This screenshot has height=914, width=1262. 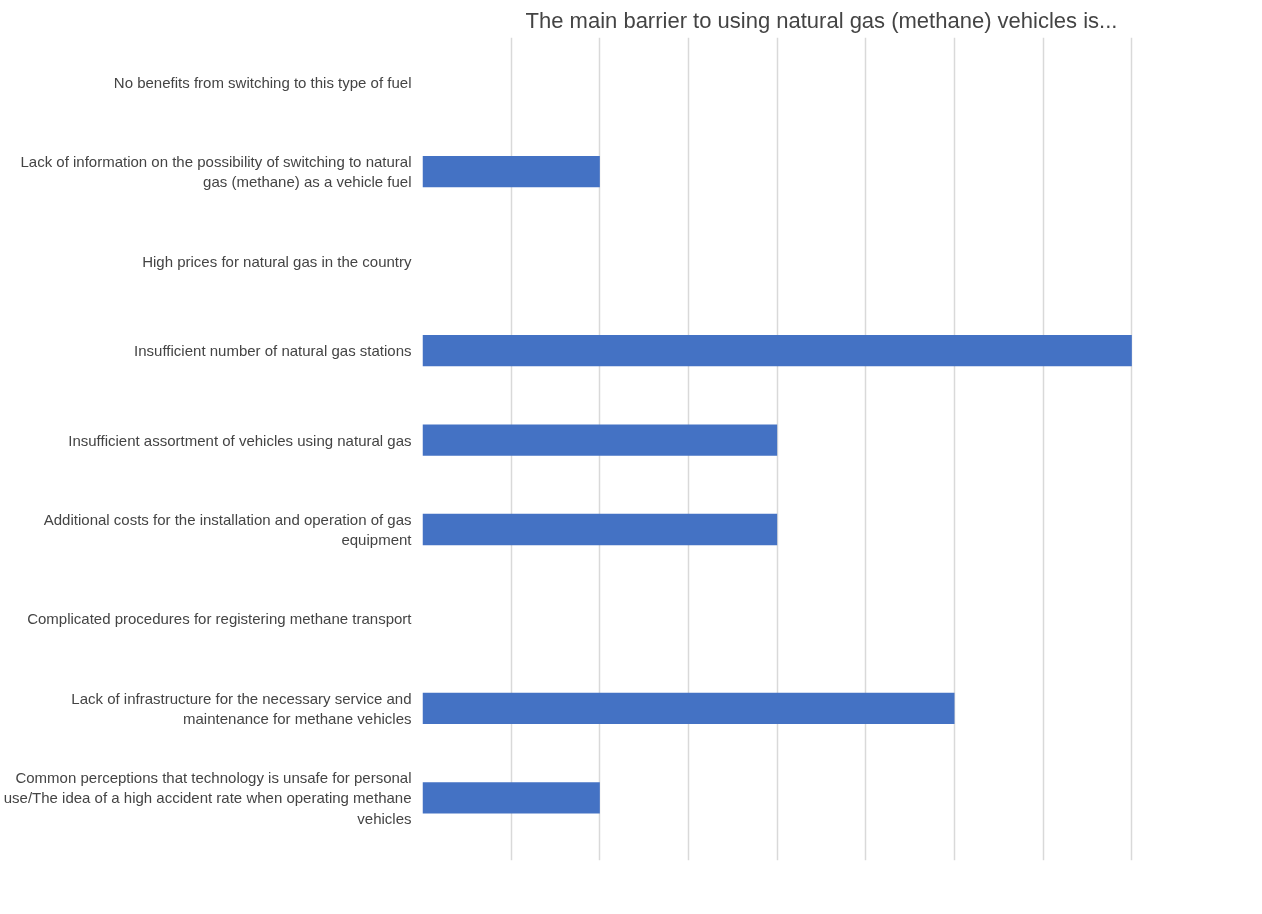 I want to click on y-tick-label: Lack of information on the possibility of switching to natural gas (methane) as a vehicle fuel, so click(x=216, y=171).